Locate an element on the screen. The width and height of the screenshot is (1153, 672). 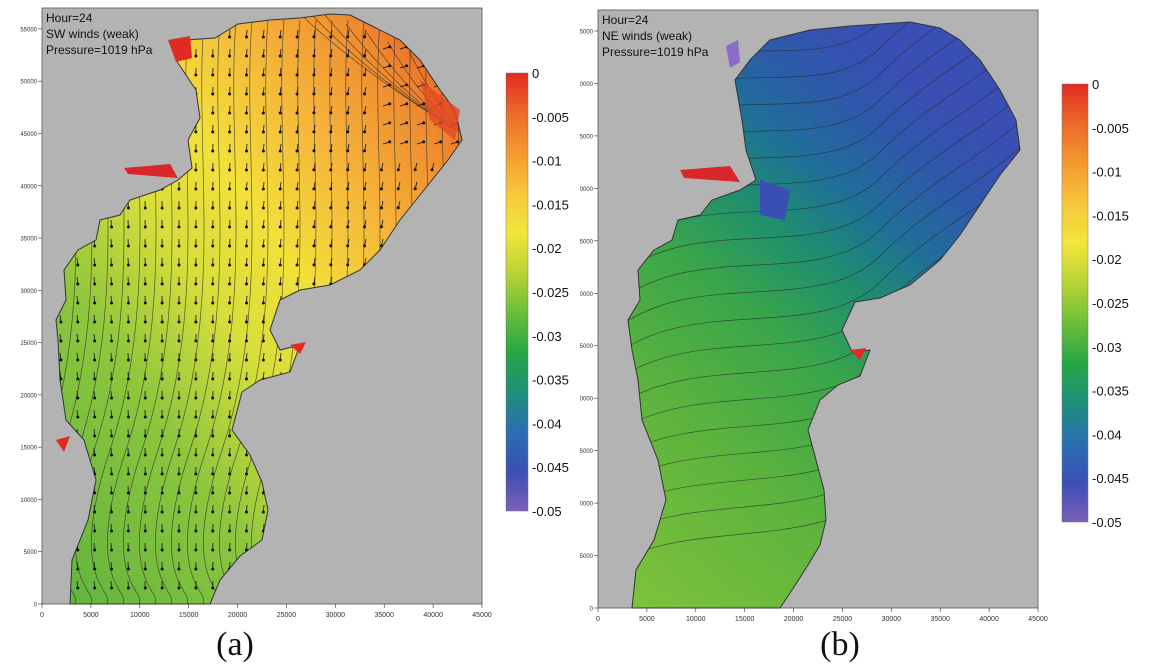
annotation-line: SW winds (weak) is located at coordinates (92, 34).